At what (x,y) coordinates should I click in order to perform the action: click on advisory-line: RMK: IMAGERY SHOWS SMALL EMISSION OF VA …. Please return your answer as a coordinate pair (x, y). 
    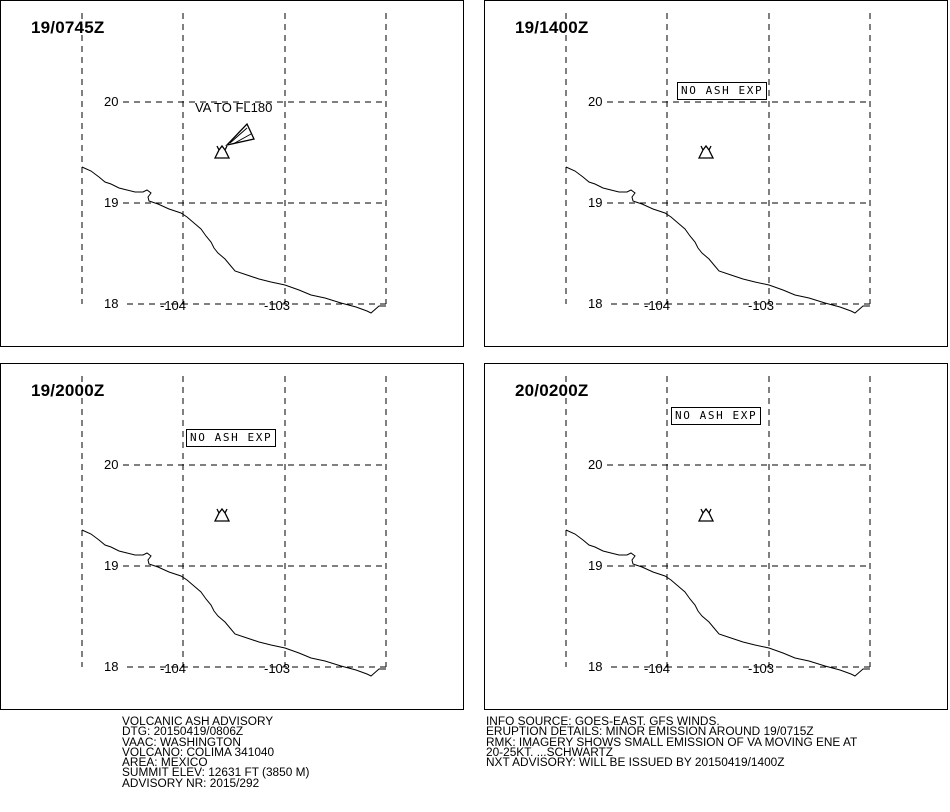
    Looking at the image, I should click on (672, 742).